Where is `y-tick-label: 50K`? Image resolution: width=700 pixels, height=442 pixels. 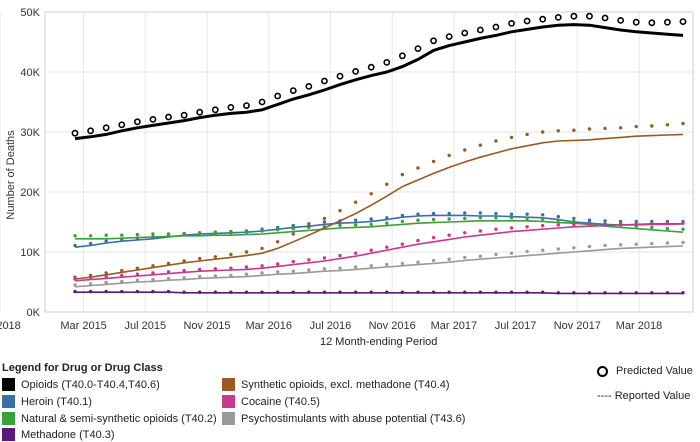
y-tick-label: 50K is located at coordinates (30, 13).